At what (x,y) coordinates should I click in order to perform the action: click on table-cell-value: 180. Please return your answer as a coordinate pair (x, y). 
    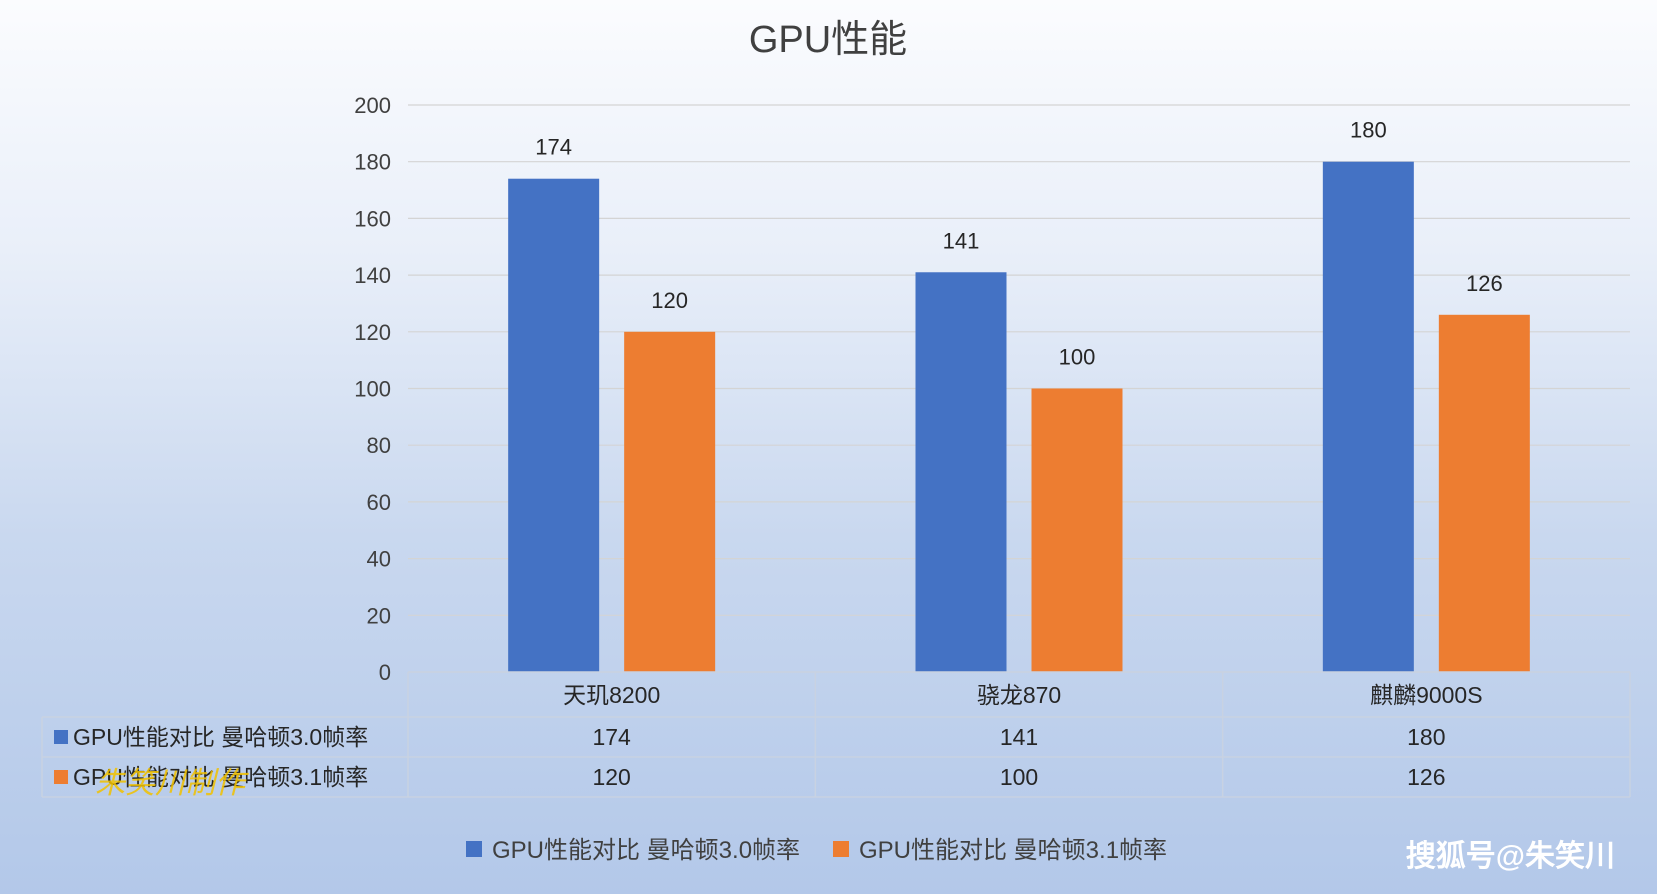
    Looking at the image, I should click on (1426, 737).